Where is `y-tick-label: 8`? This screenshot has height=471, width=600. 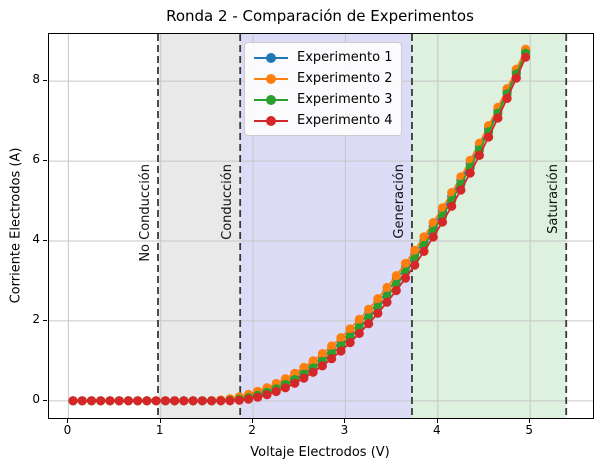
y-tick-label: 8 is located at coordinates (36, 79).